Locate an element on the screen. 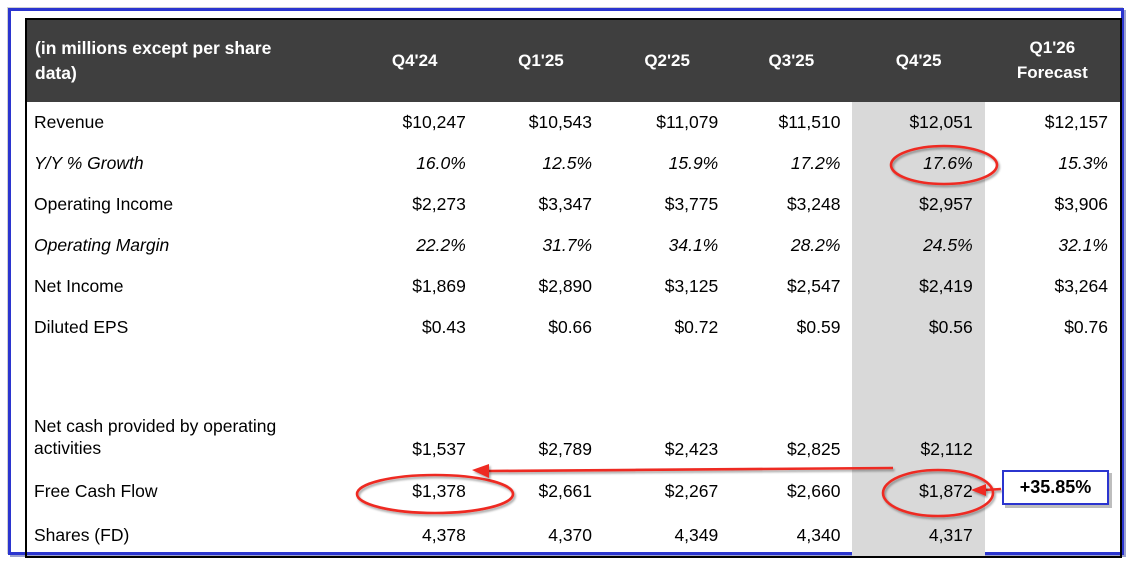 This screenshot has height=571, width=1137. cell: $2,423 is located at coordinates (691, 449).